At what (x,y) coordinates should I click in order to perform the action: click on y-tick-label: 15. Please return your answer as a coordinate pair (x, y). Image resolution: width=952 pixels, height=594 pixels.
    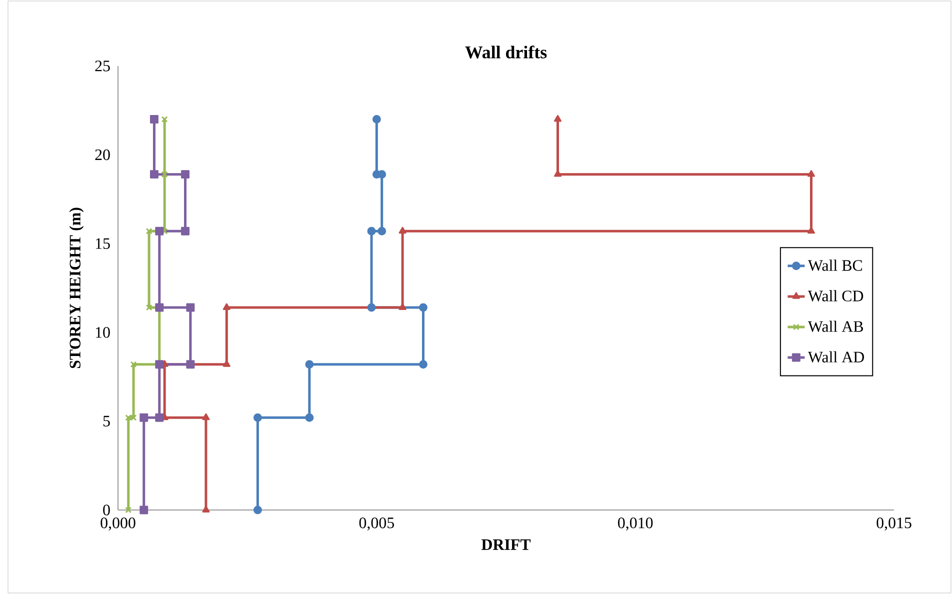
    Looking at the image, I should click on (103, 243).